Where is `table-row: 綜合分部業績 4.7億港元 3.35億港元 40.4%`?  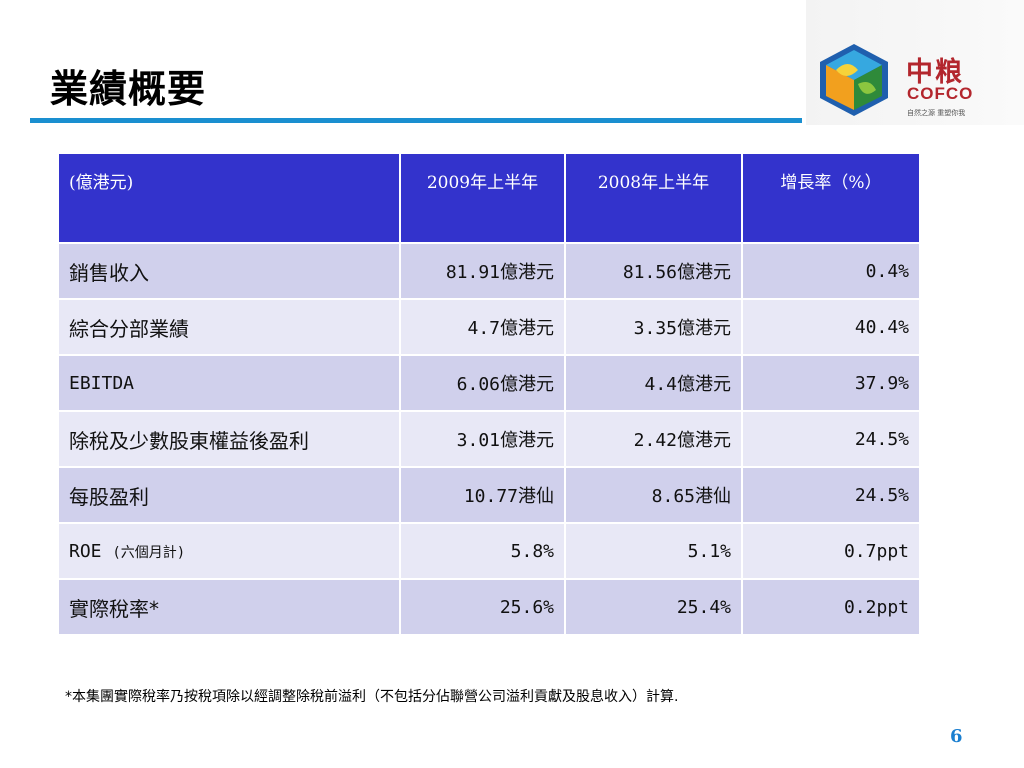 table-row: 綜合分部業績 4.7億港元 3.35億港元 40.4% is located at coordinates (489, 327).